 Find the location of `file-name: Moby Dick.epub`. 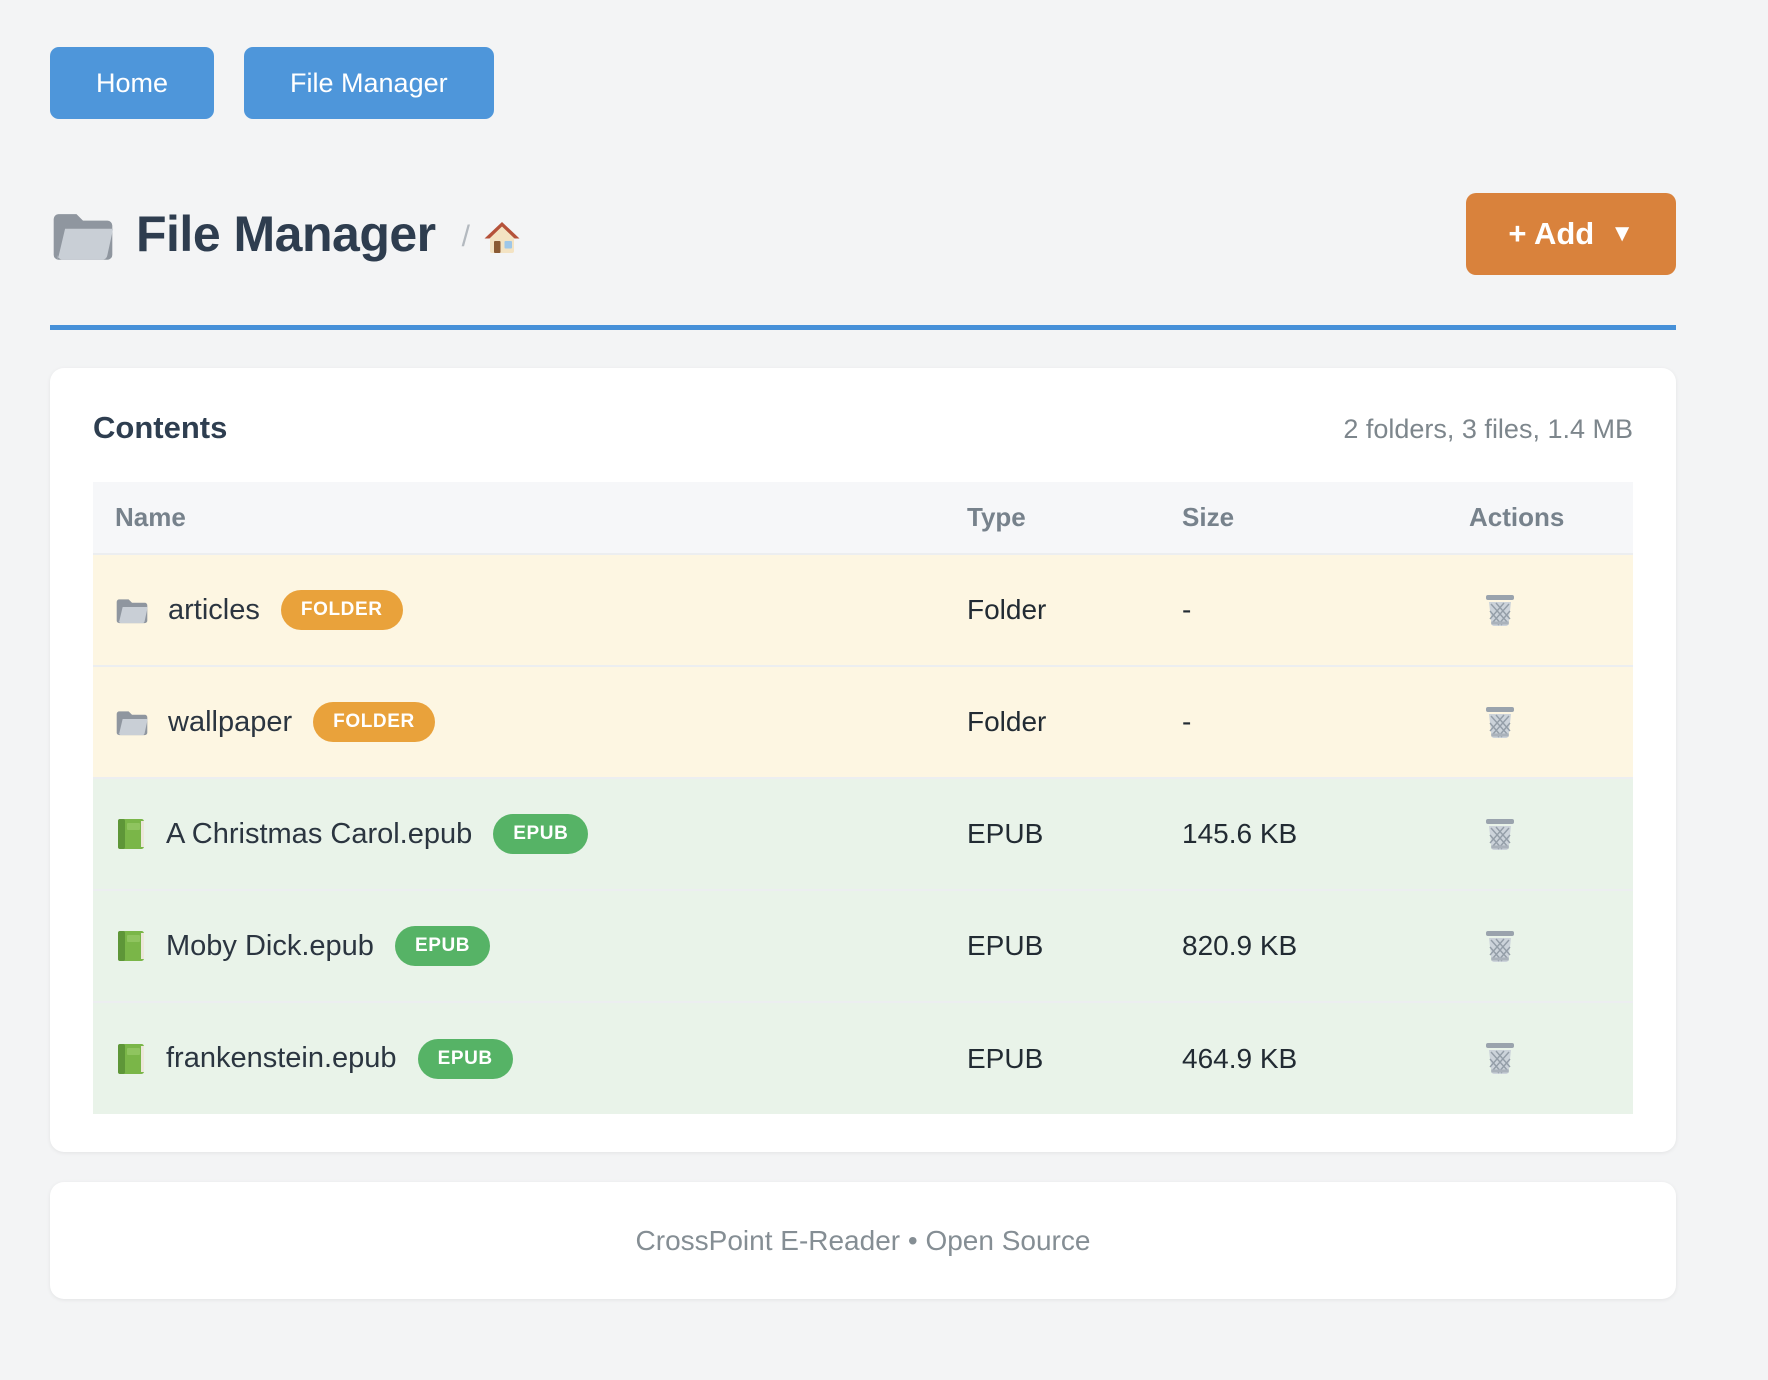

file-name: Moby Dick.epub is located at coordinates (270, 945).